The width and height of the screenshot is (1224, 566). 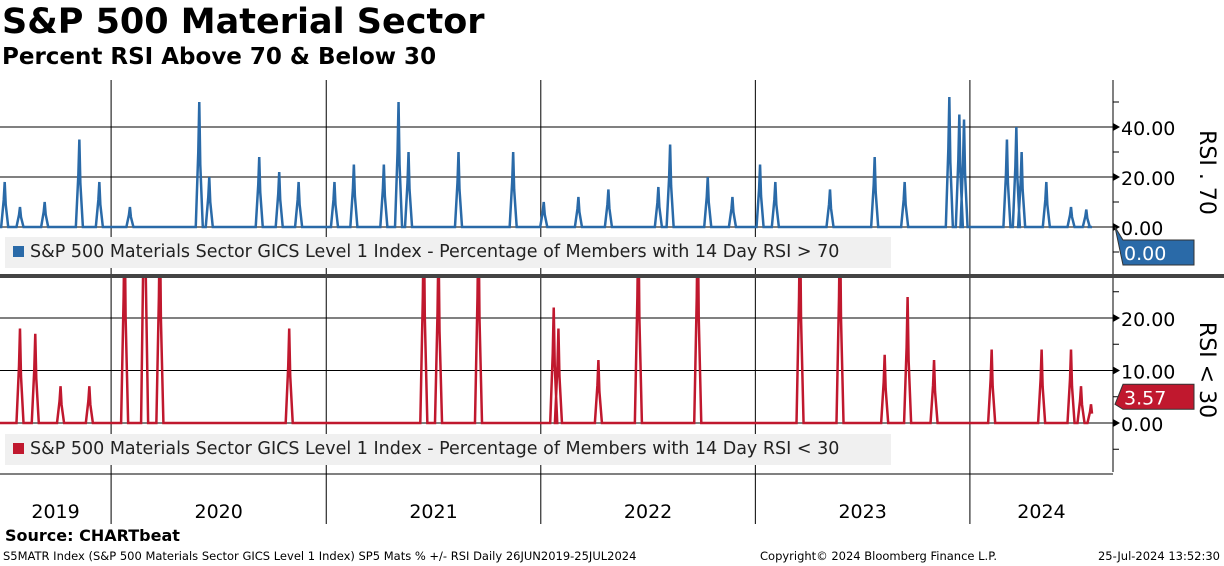 What do you see at coordinates (648, 512) in the screenshot?
I see `x-tick-label: 2022` at bounding box center [648, 512].